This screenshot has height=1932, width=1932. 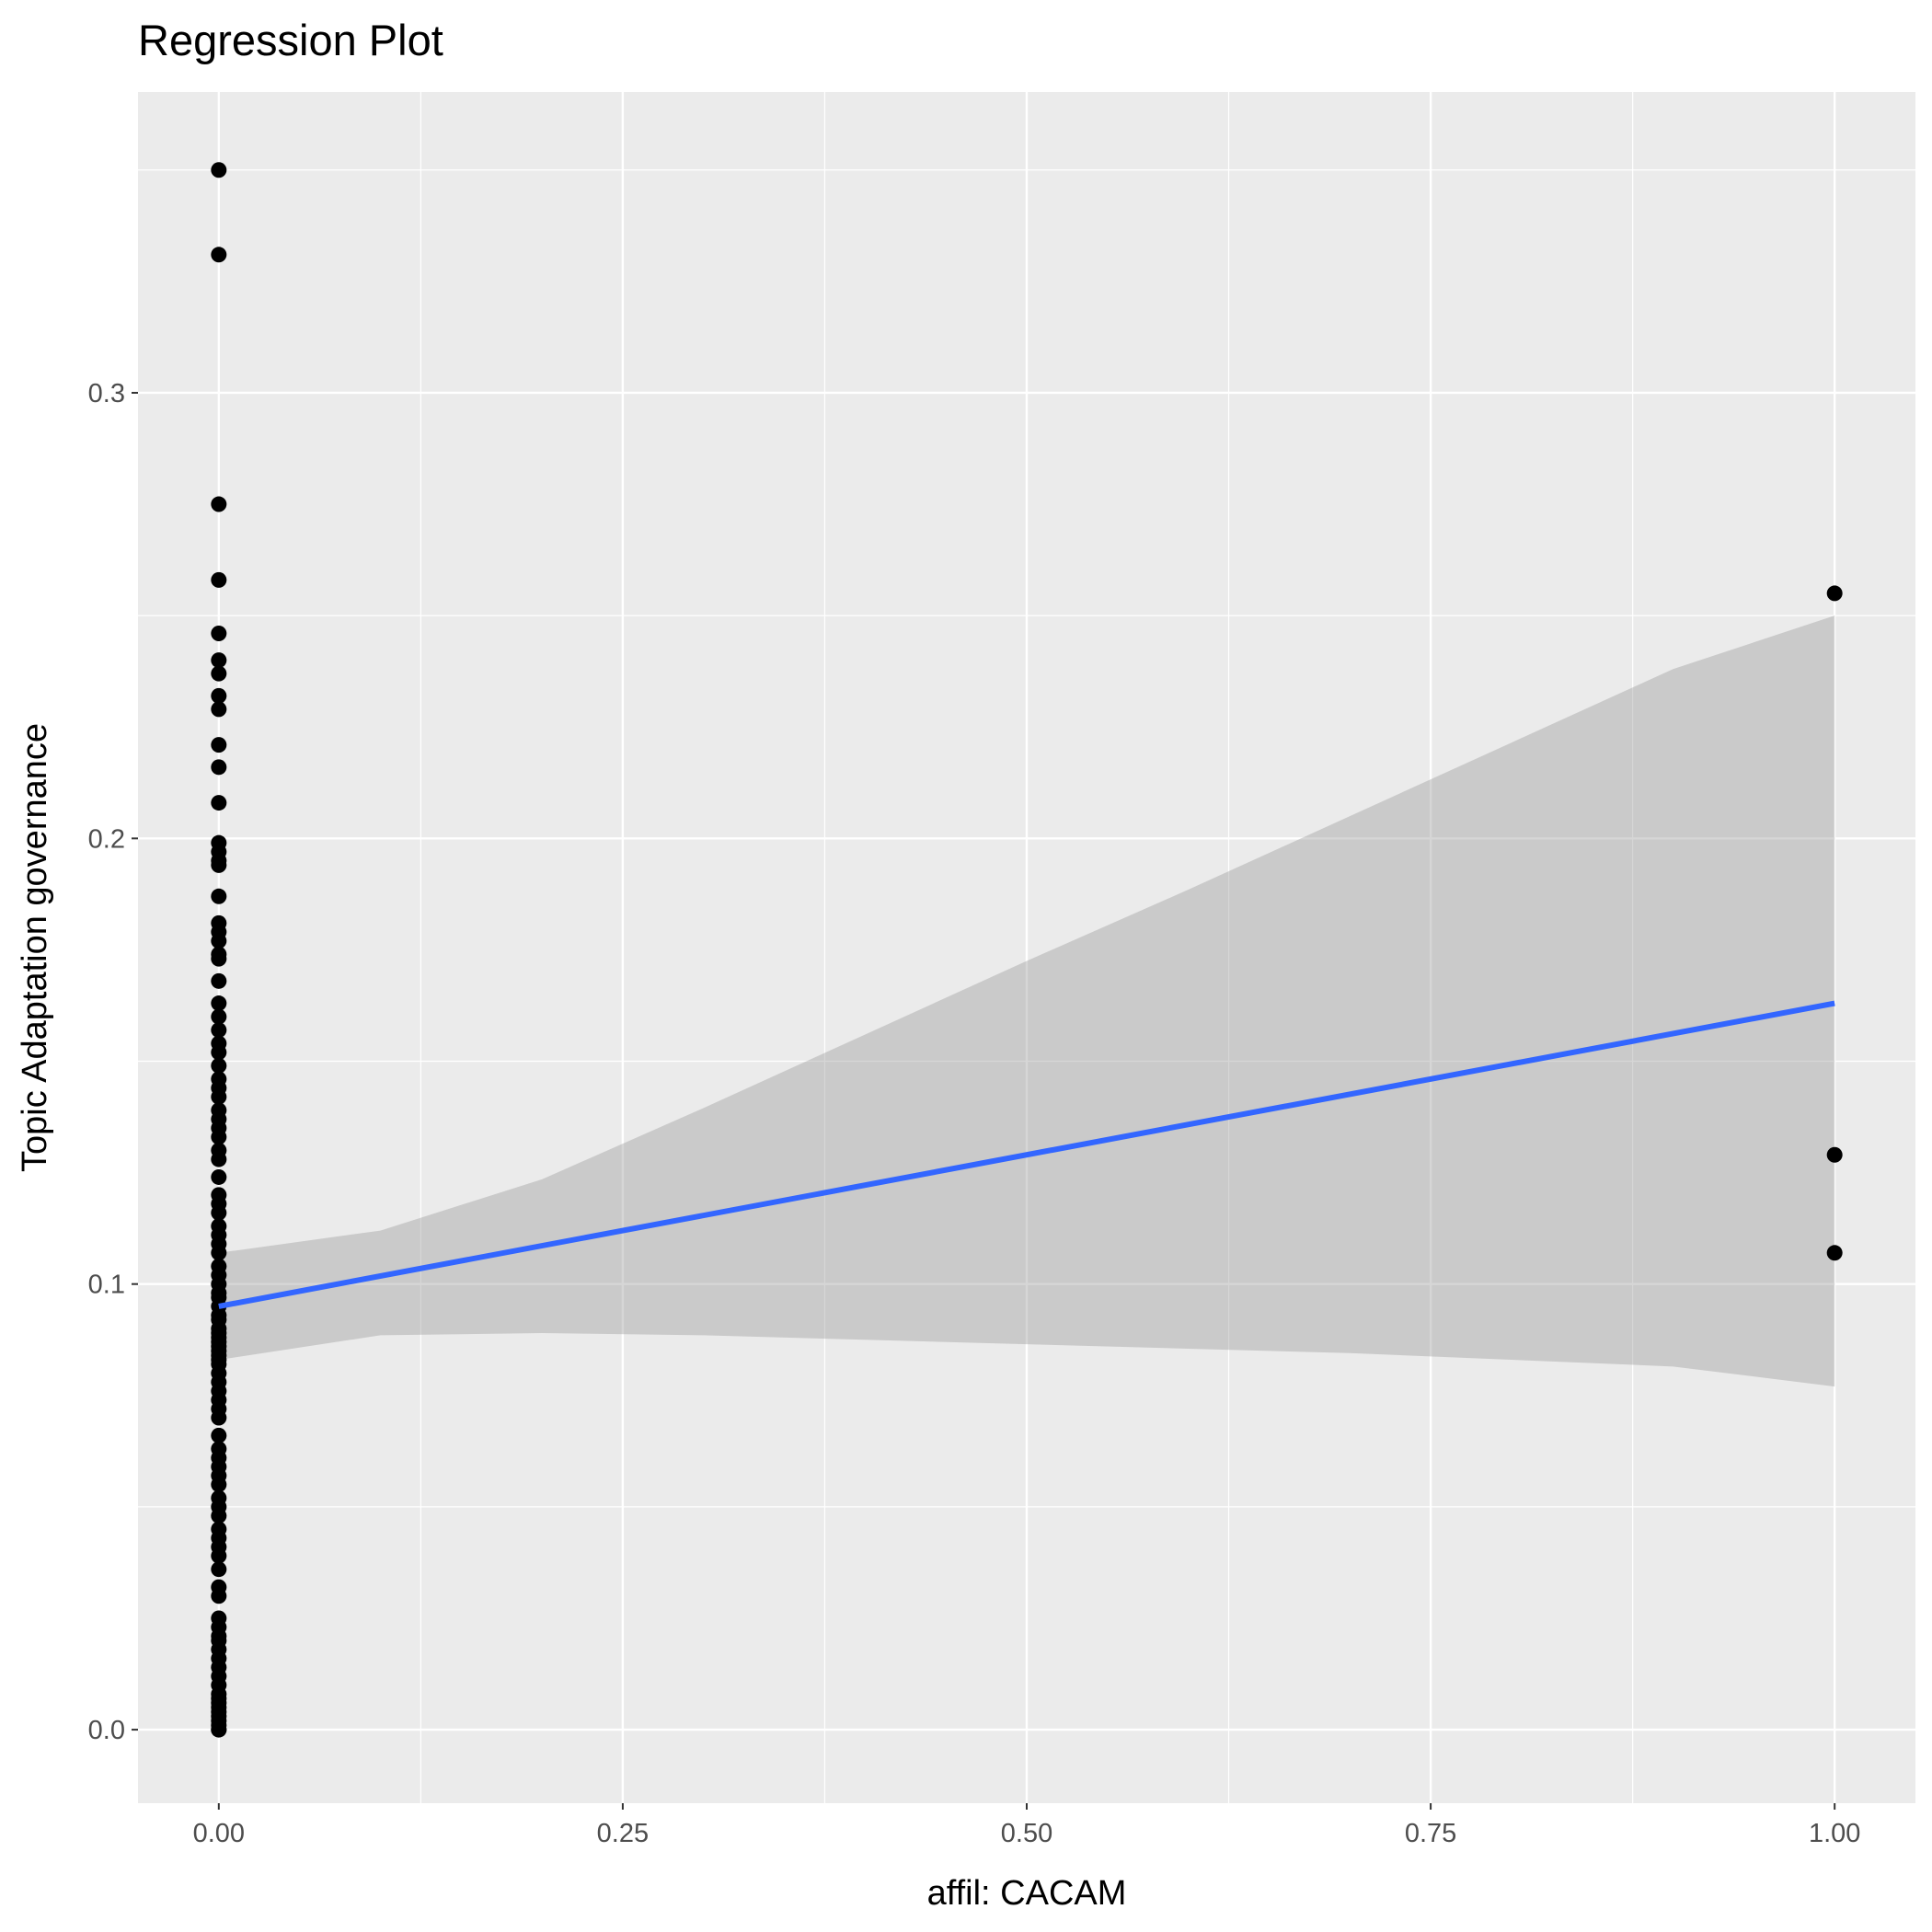 I want to click on x-tick-label: 0.00, so click(x=219, y=1833).